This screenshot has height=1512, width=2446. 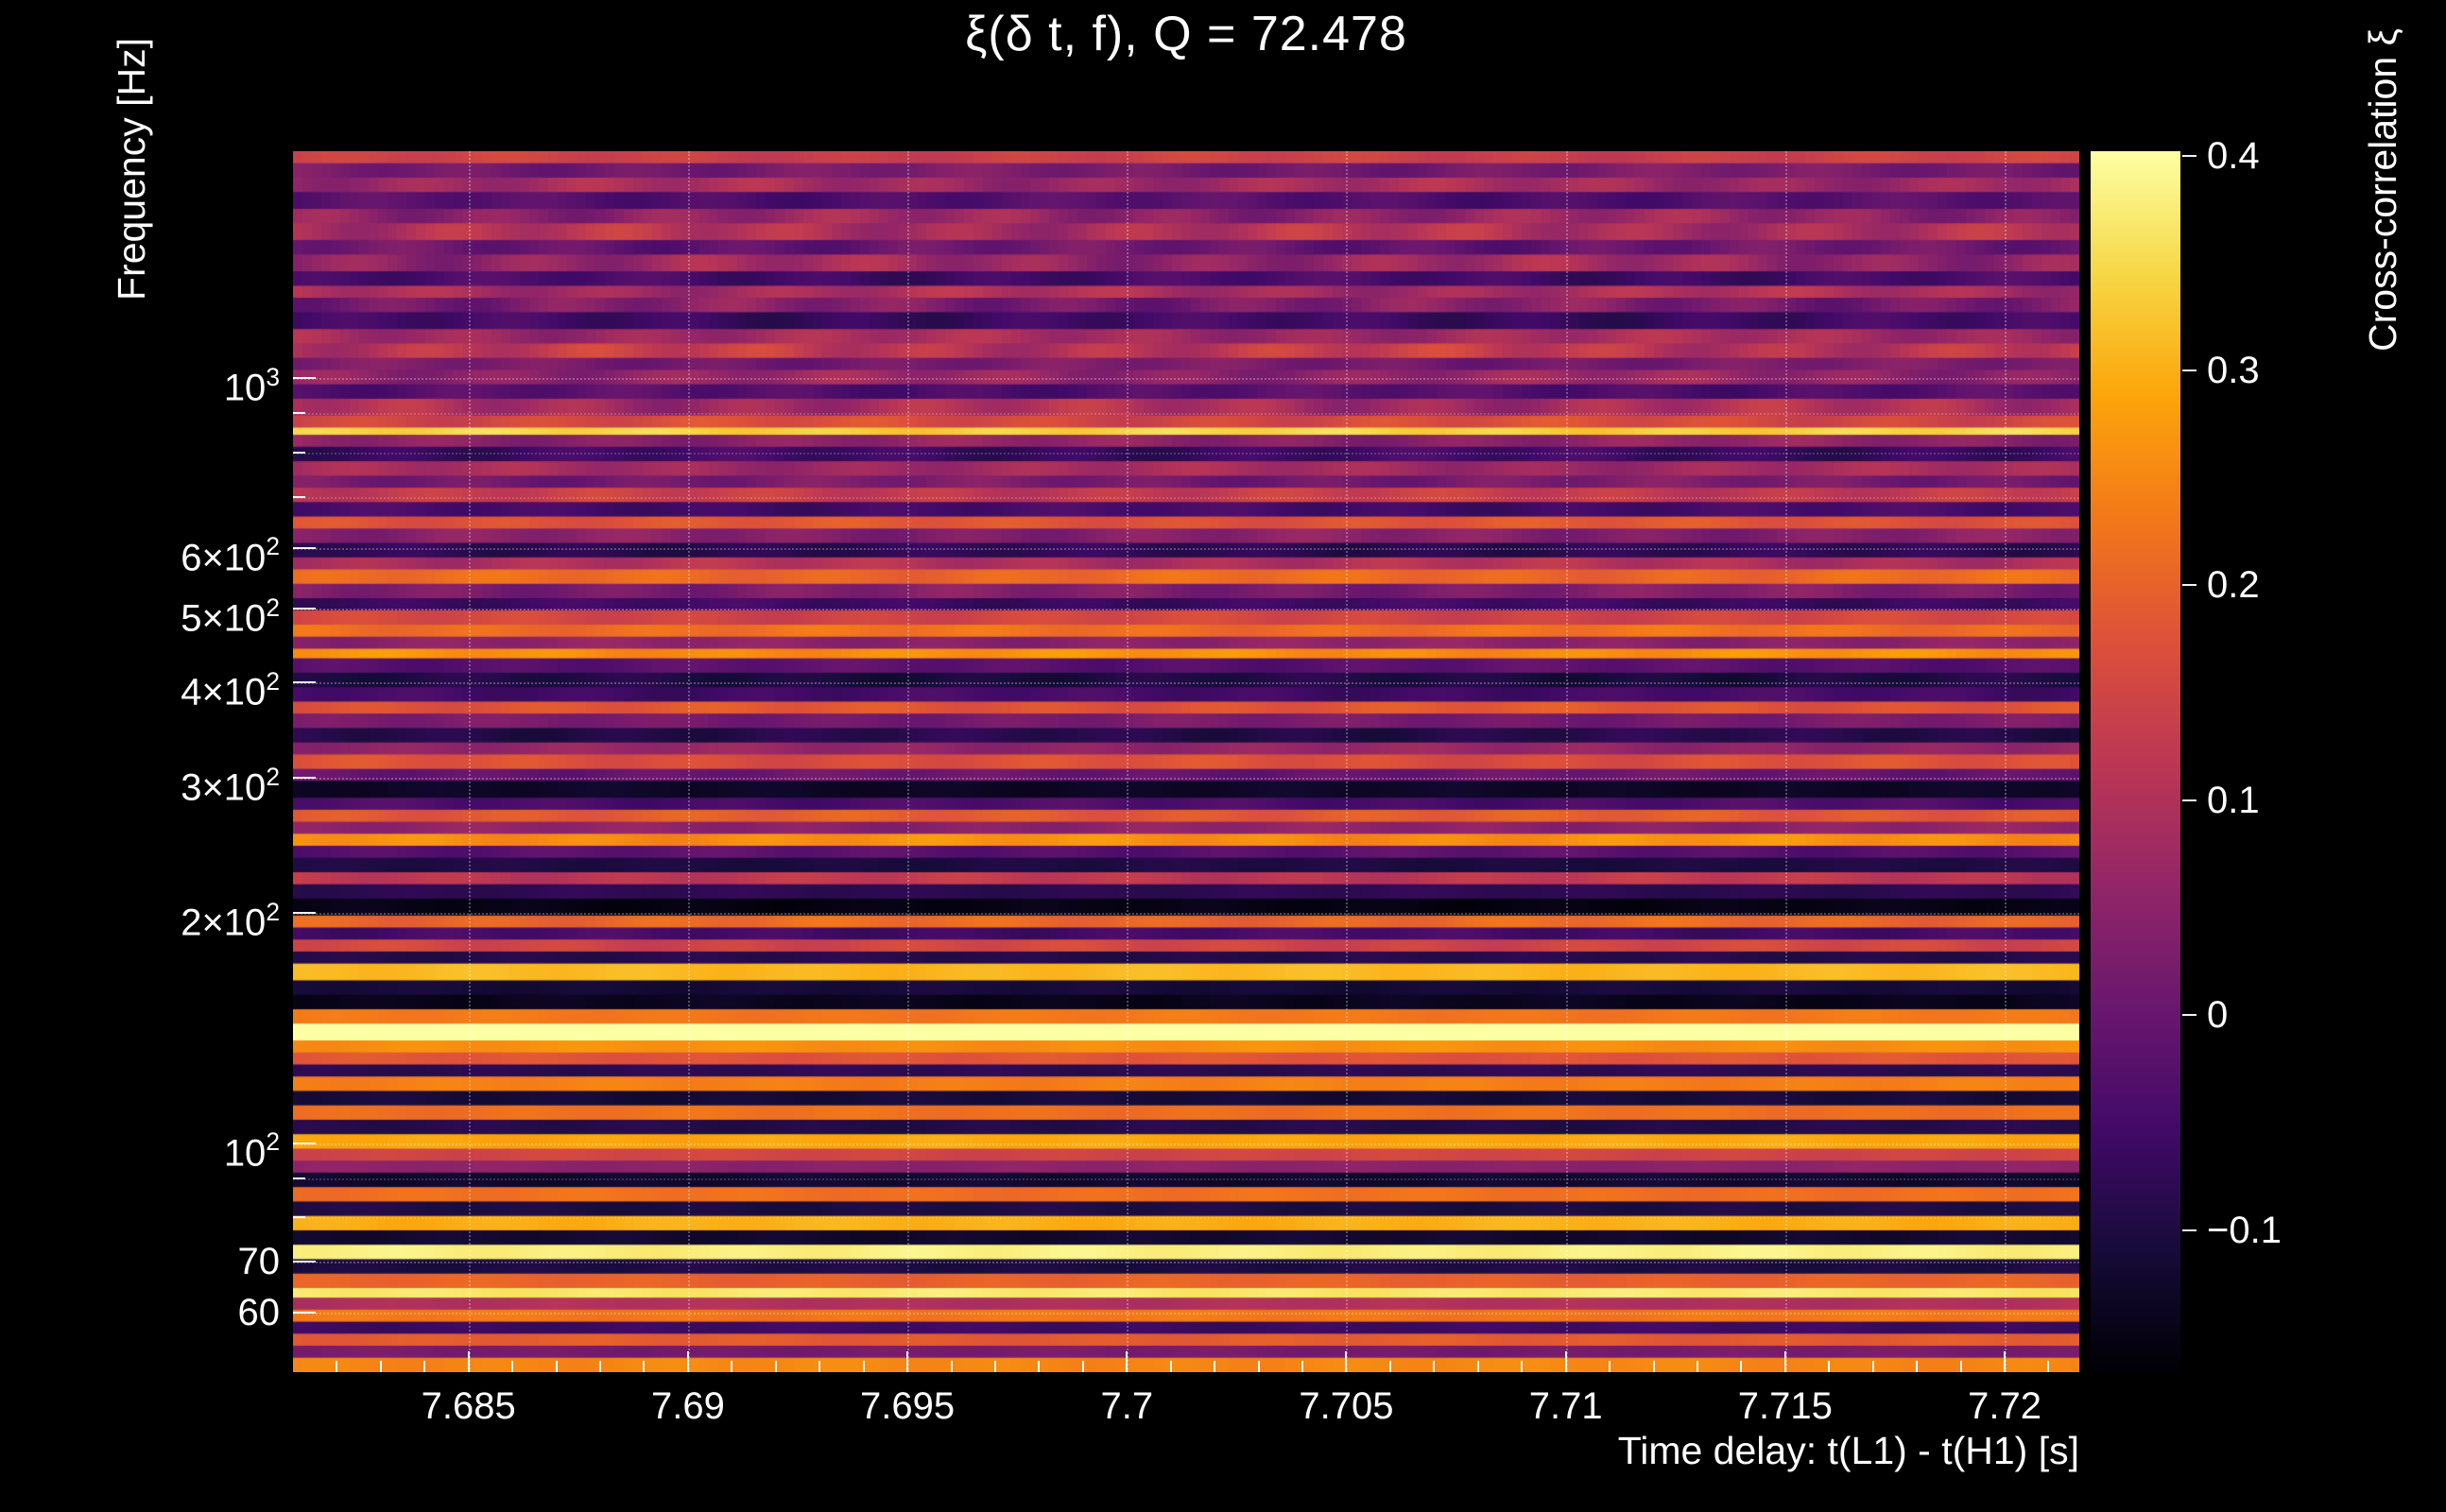 I want to click on colorbar-tick-label: −0.1, so click(x=2244, y=1230).